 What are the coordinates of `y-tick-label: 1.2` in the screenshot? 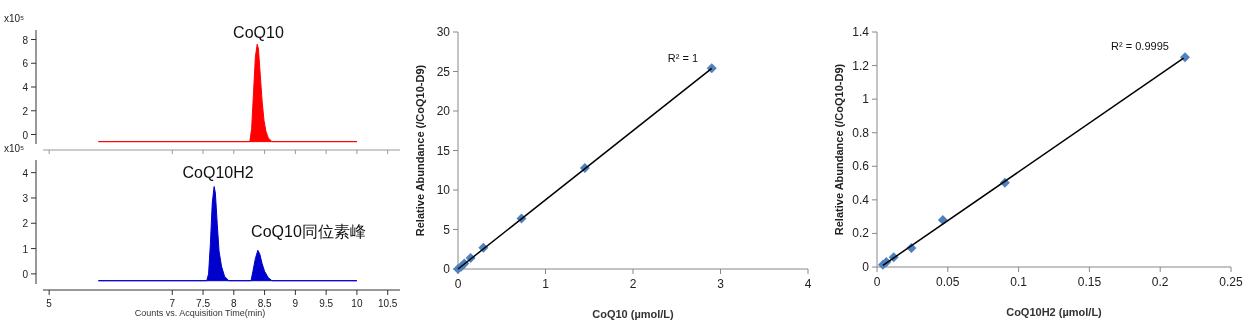 It's located at (861, 65).